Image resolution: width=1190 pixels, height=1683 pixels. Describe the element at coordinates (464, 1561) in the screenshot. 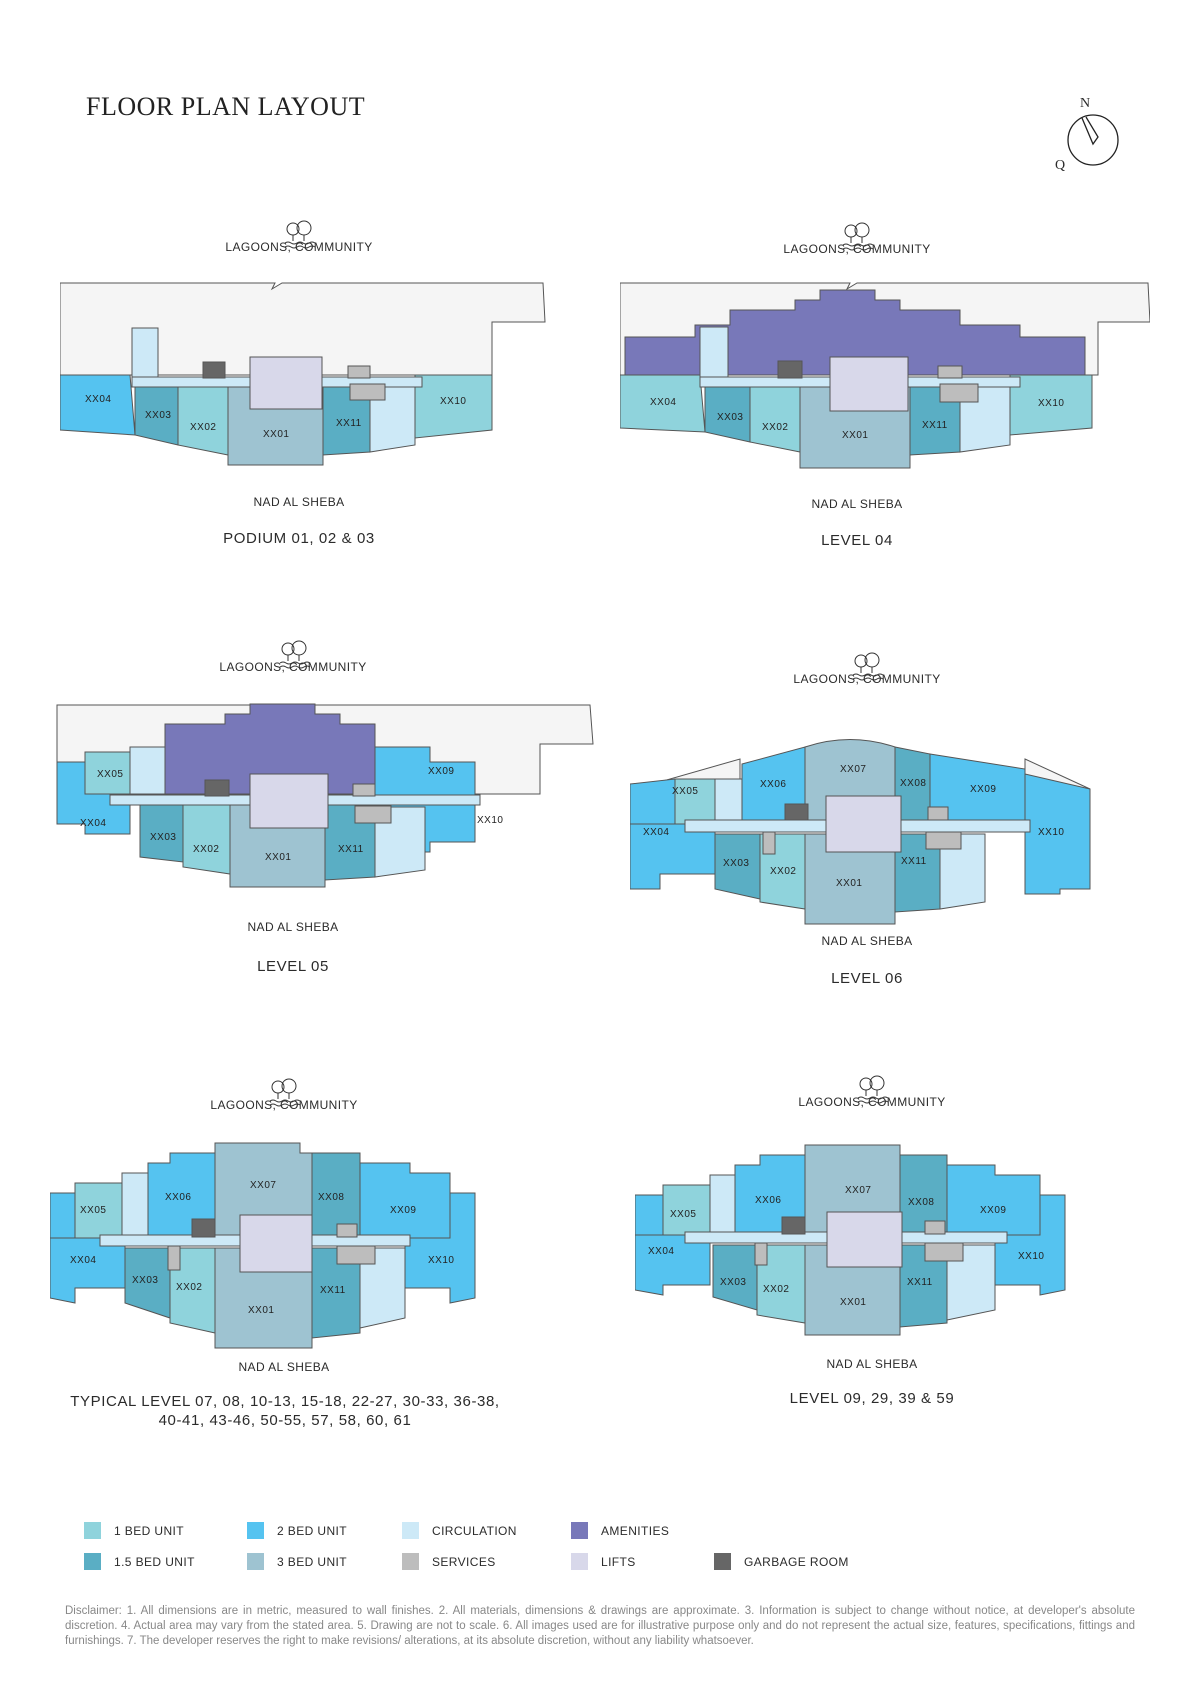

I see `legend-label: SERVICES` at that location.